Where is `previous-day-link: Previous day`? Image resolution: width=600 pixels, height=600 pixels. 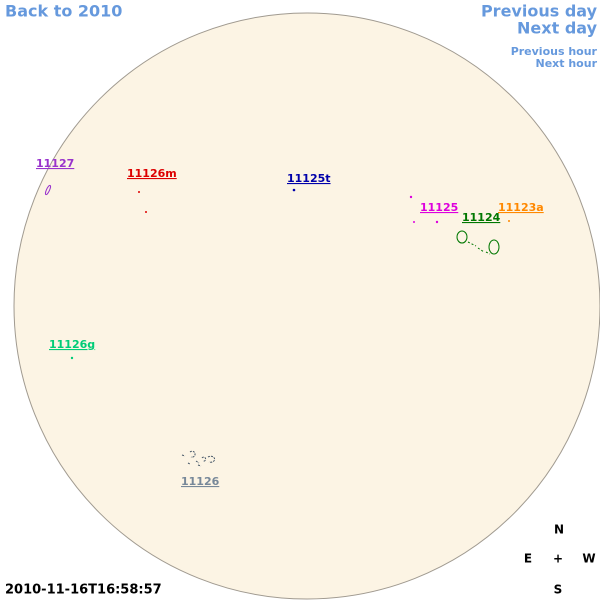 previous-day-link: Previous day is located at coordinates (539, 11).